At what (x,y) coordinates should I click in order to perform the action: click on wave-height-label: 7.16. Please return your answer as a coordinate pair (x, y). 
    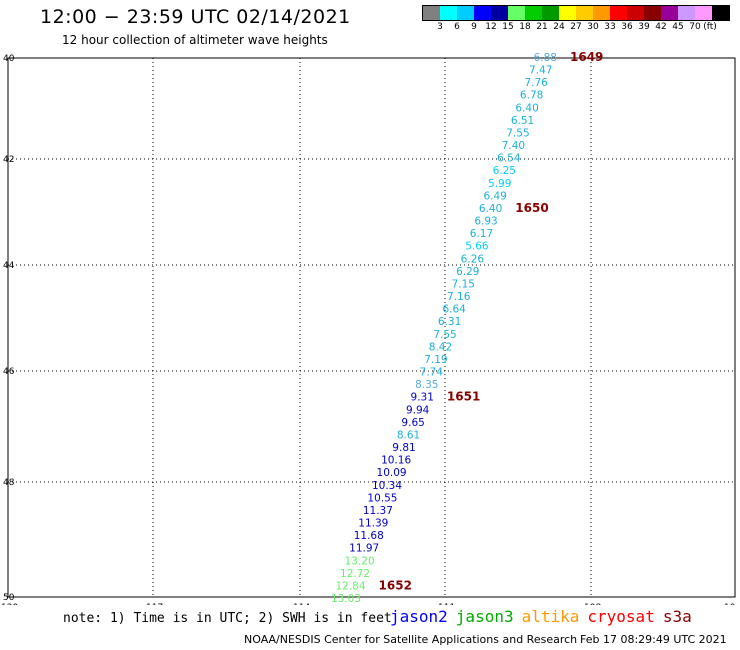
    Looking at the image, I should click on (459, 297).